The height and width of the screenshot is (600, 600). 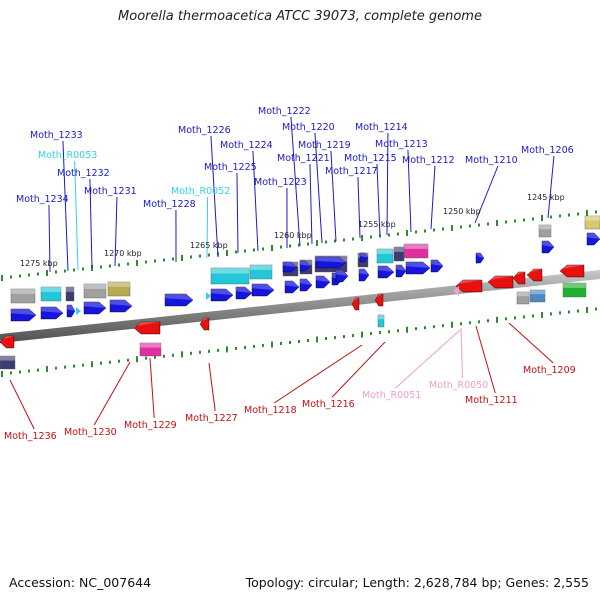 I want to click on leader-line-moth-r0053, so click(x=76, y=215).